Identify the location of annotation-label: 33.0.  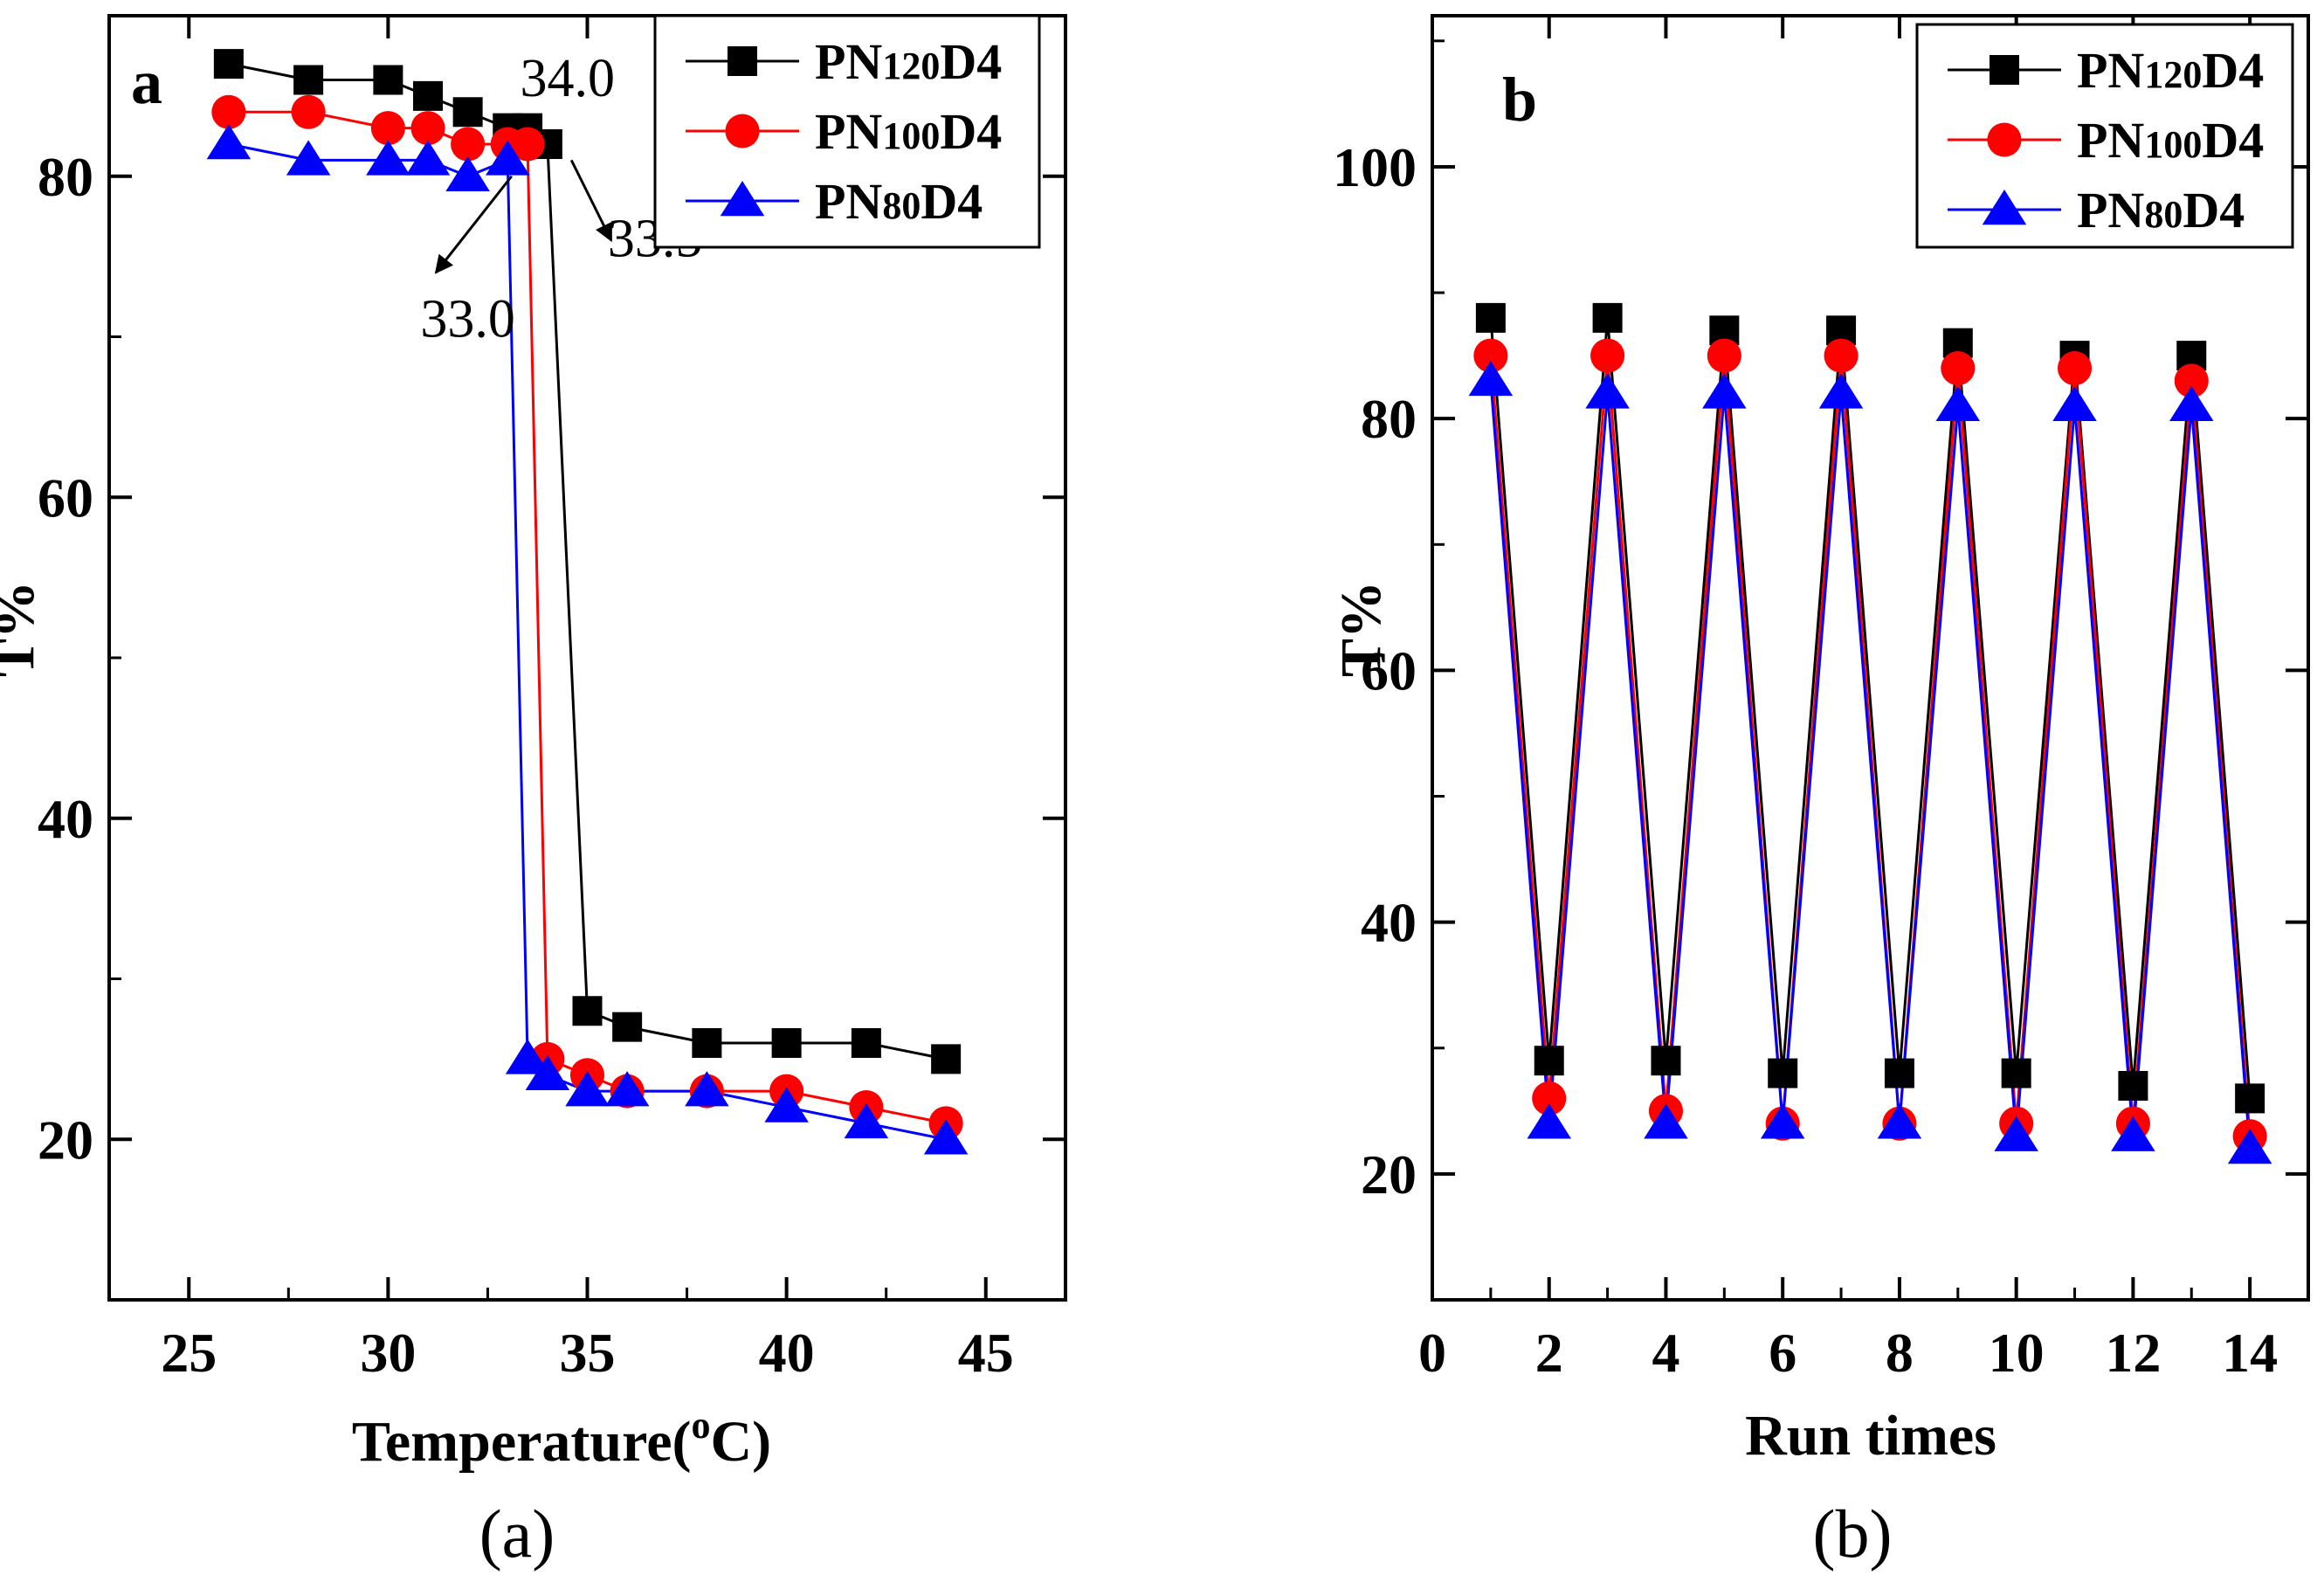
(467, 319).